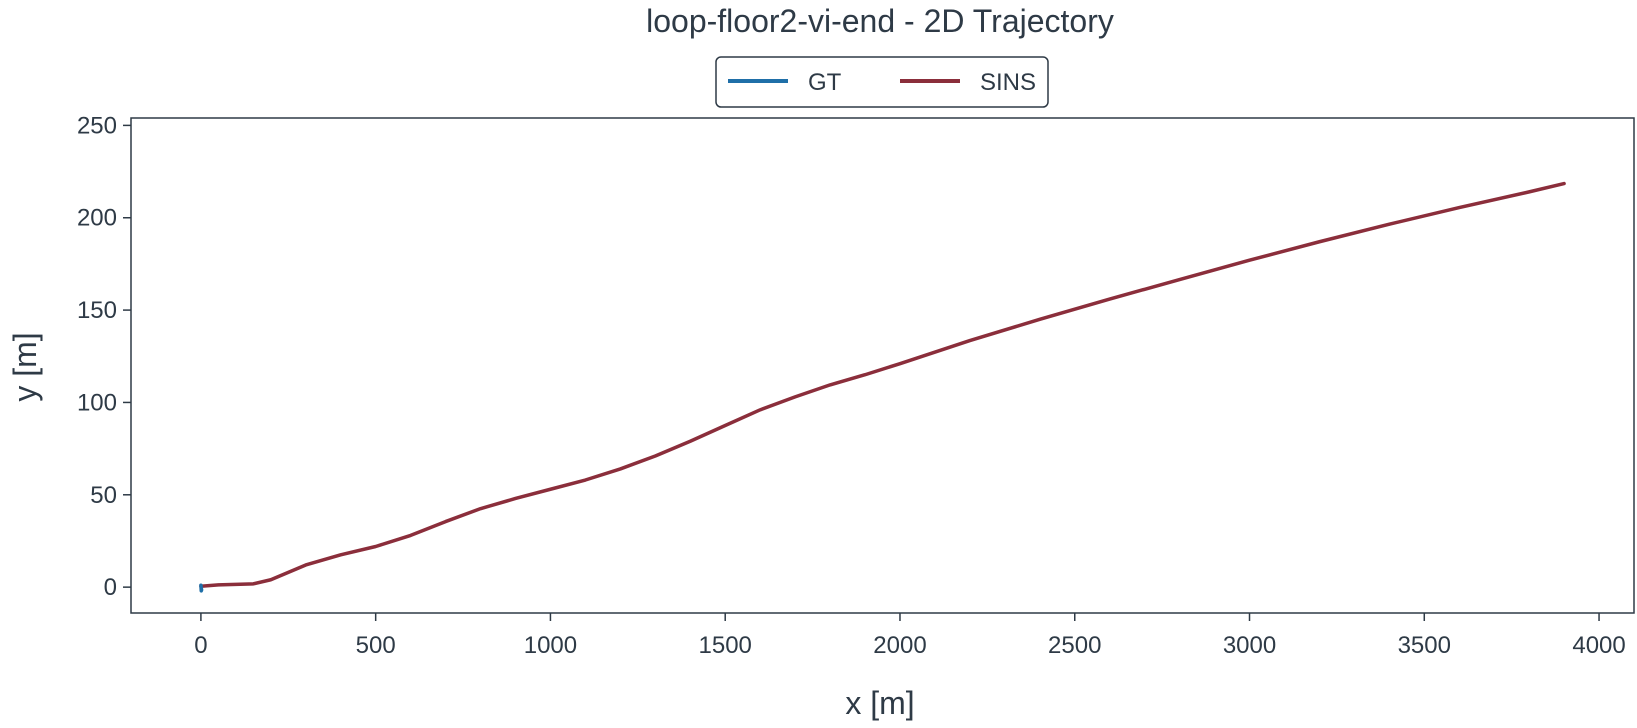 The width and height of the screenshot is (1637, 728). What do you see at coordinates (1008, 82) in the screenshot?
I see `legend-label-sins: SINS` at bounding box center [1008, 82].